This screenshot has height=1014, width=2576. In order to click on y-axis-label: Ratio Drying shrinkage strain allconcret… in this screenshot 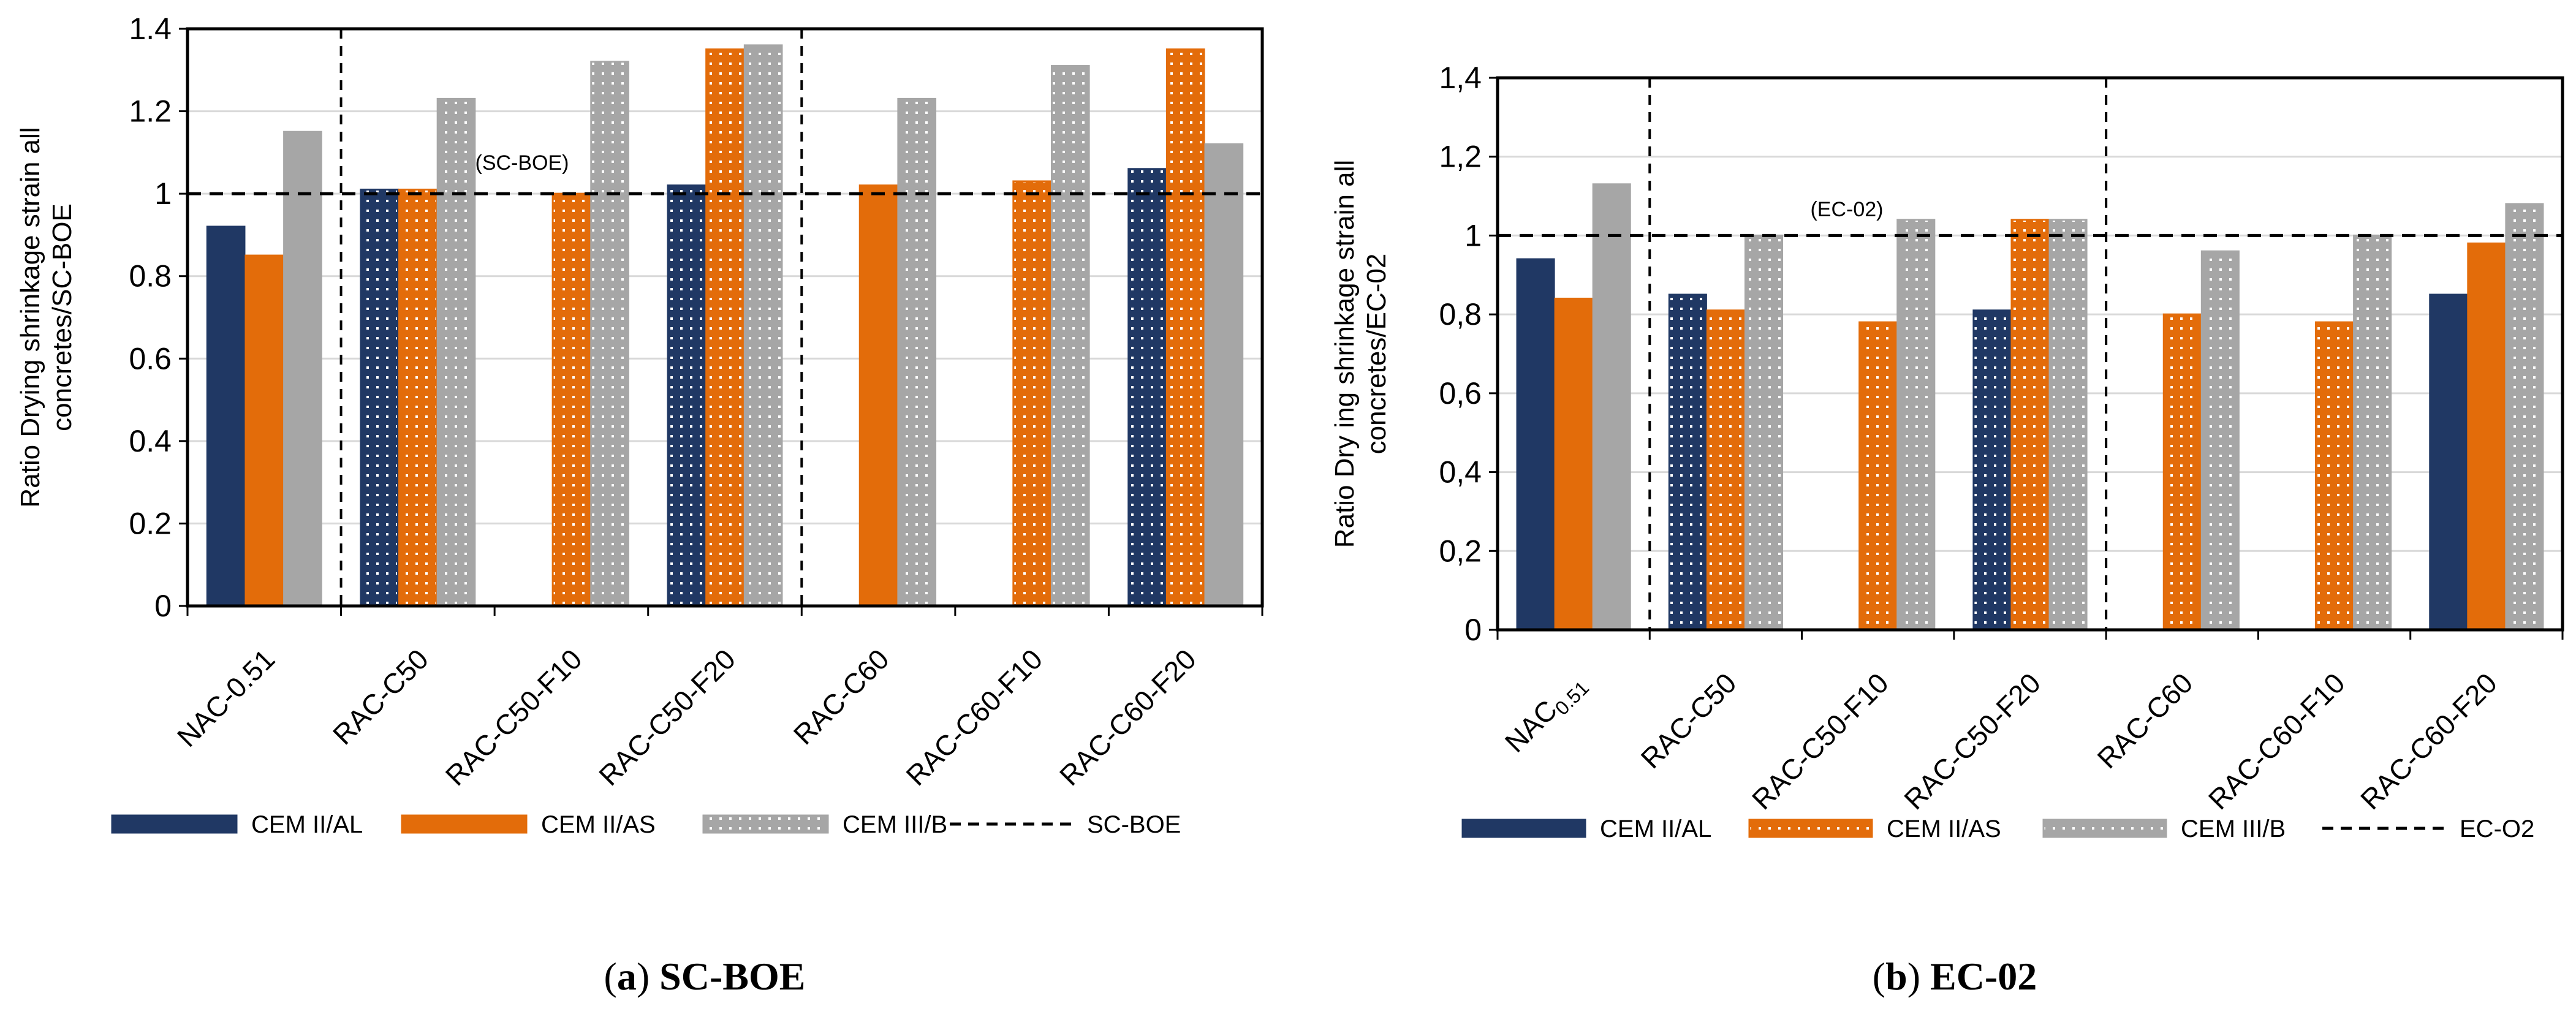, I will do `click(46, 317)`.